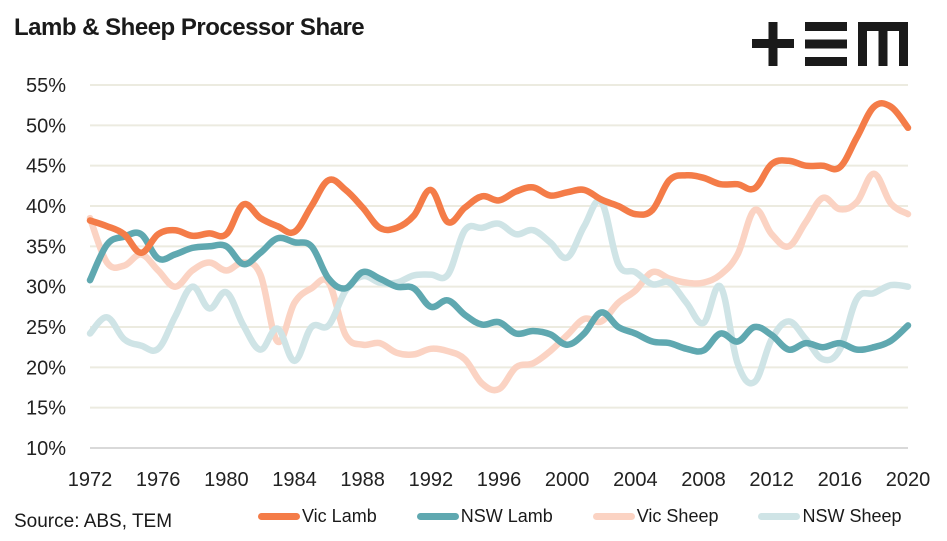 The image size is (947, 541). What do you see at coordinates (46, 126) in the screenshot?
I see `y-tick-label: 50%` at bounding box center [46, 126].